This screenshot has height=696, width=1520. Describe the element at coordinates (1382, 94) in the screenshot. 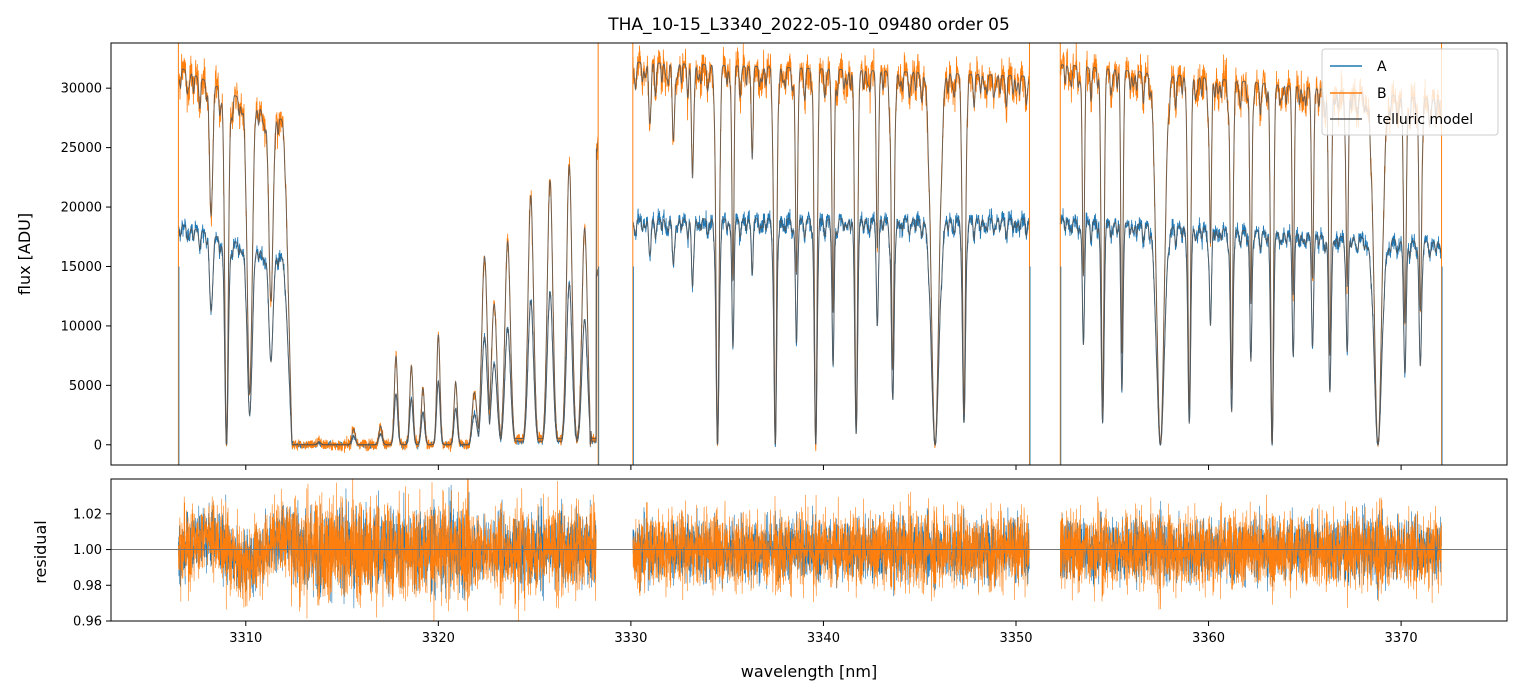

I see `legend-label-b: B` at that location.